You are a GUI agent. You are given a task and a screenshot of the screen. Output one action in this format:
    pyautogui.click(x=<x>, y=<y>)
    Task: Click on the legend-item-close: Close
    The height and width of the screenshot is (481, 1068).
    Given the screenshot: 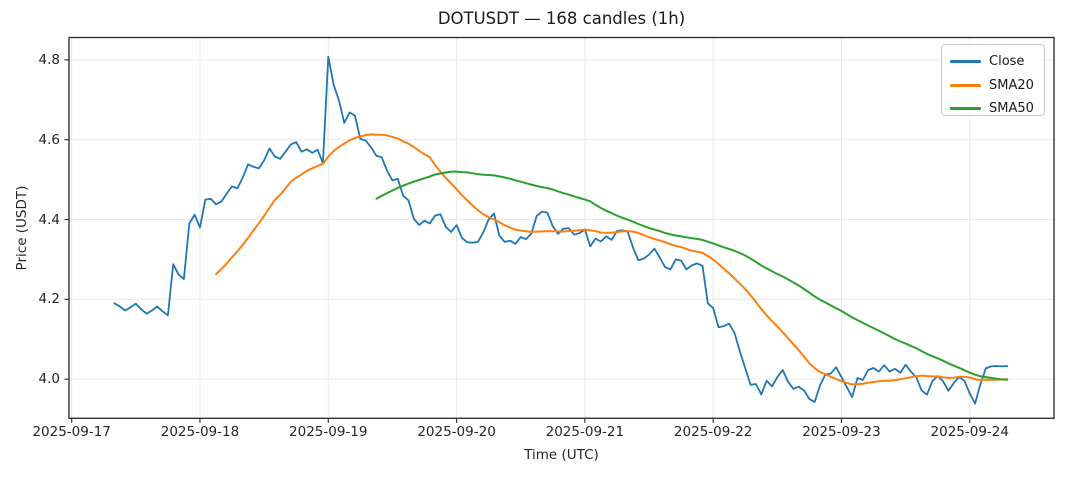 What is the action you would take?
    pyautogui.click(x=993, y=62)
    